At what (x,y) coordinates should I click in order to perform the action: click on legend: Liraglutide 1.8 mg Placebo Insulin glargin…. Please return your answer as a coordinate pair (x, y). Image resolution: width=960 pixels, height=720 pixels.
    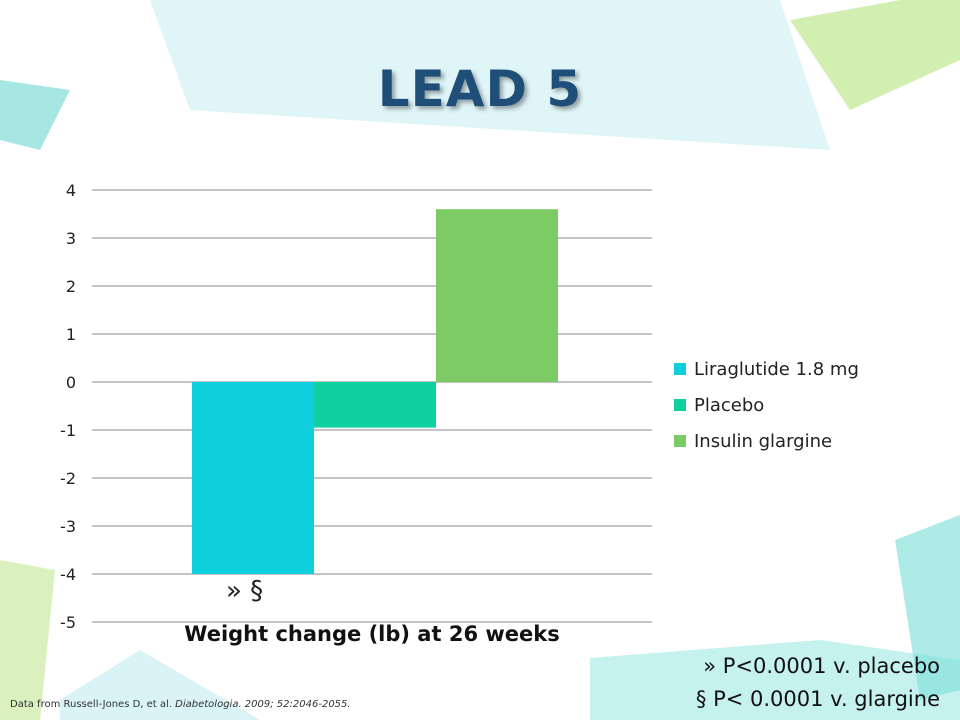
    Looking at the image, I should click on (766, 405).